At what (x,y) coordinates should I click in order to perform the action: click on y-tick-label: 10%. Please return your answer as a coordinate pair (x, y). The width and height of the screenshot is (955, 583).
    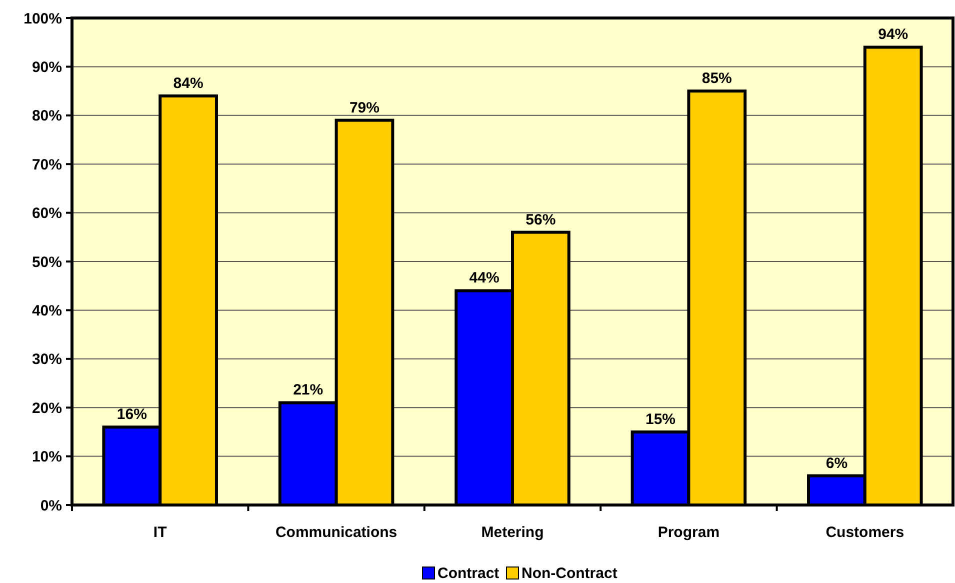
    Looking at the image, I should click on (47, 457).